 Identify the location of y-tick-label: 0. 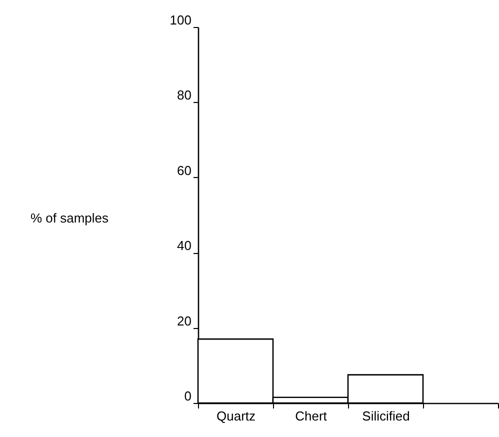
(188, 396).